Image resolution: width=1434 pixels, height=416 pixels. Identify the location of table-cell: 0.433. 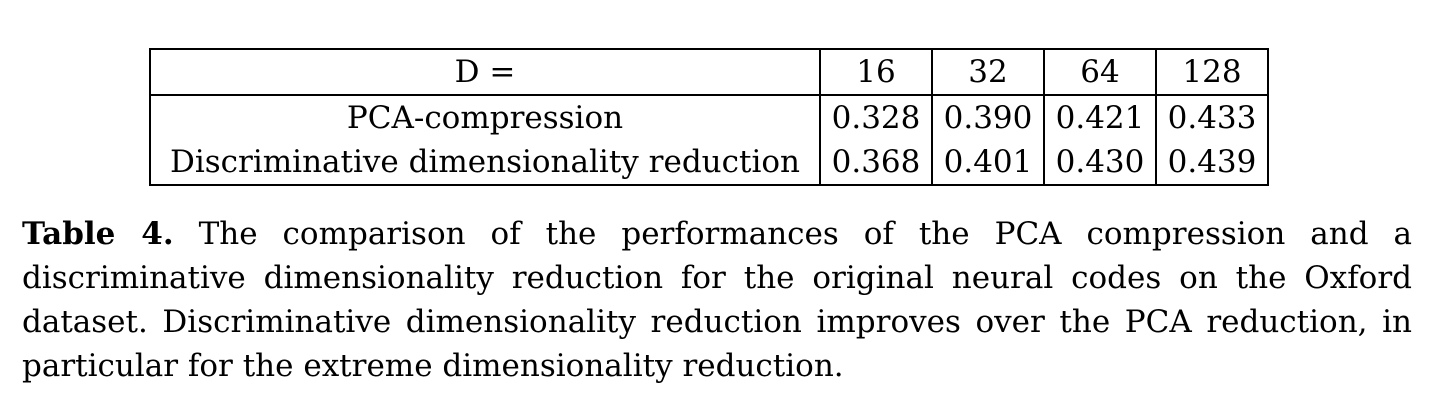
(1212, 118).